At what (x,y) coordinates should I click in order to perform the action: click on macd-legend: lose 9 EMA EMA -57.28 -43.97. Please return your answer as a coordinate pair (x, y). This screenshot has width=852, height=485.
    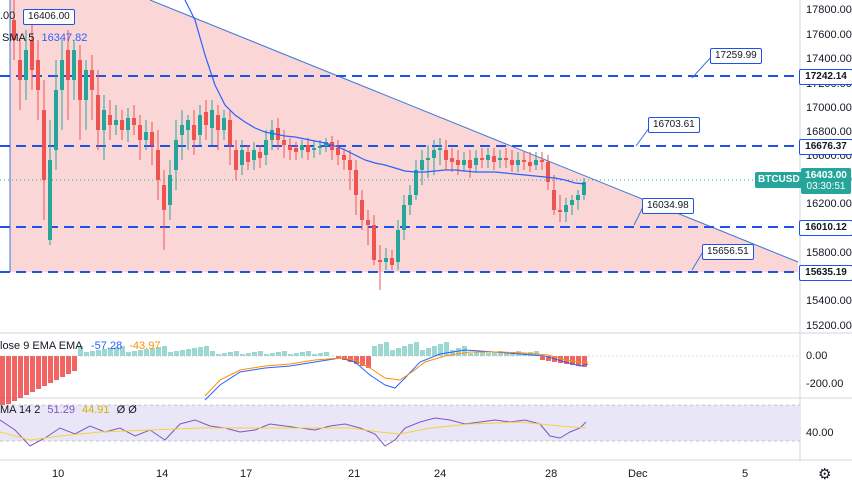
    Looking at the image, I should click on (80, 346).